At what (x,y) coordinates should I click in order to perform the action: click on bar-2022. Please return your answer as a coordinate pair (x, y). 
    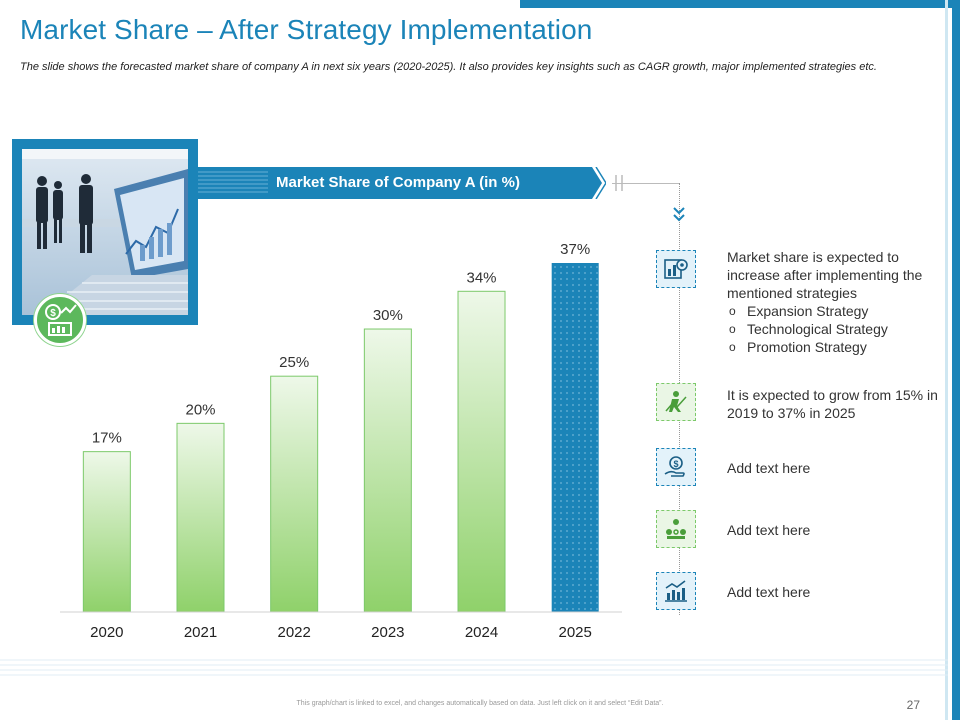
    Looking at the image, I should click on (294, 494).